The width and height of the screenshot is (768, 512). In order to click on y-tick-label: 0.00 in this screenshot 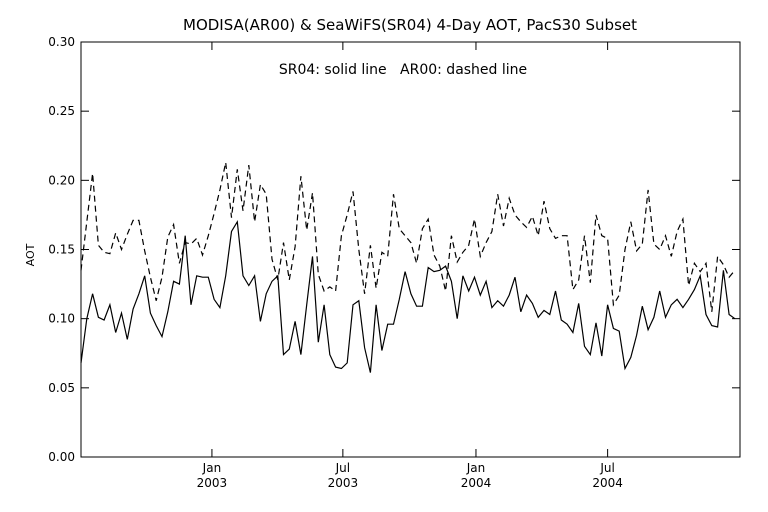, I will do `click(61, 457)`.